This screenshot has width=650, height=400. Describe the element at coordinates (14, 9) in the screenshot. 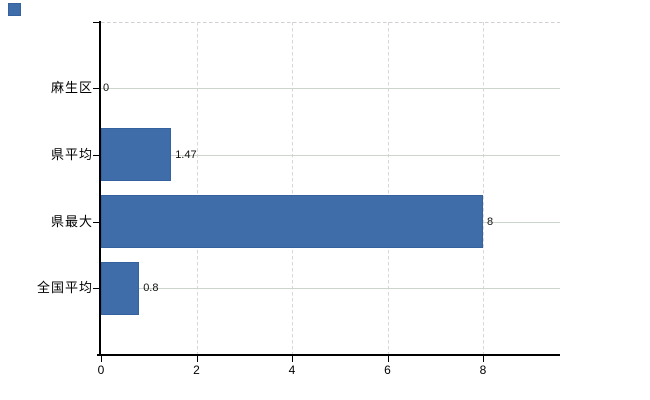

I see `legend-marker-swatch` at that location.